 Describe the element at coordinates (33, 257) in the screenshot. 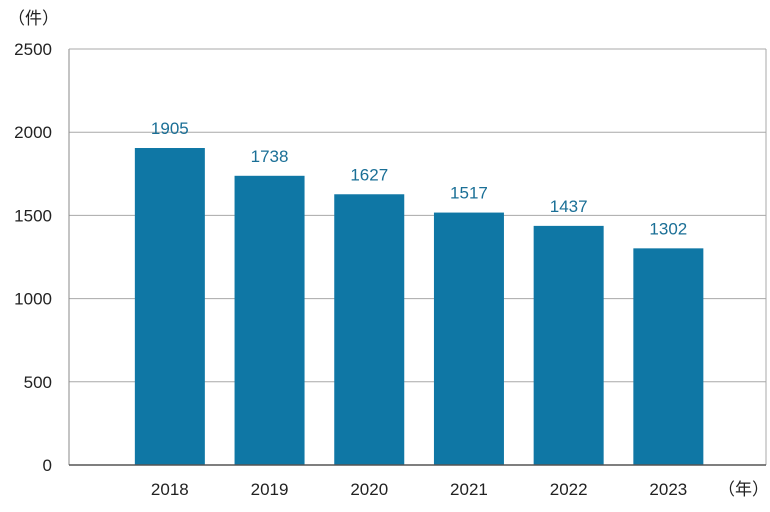

I see `y-axis-ticks: 0 500 1000 1500 2000 2500` at that location.